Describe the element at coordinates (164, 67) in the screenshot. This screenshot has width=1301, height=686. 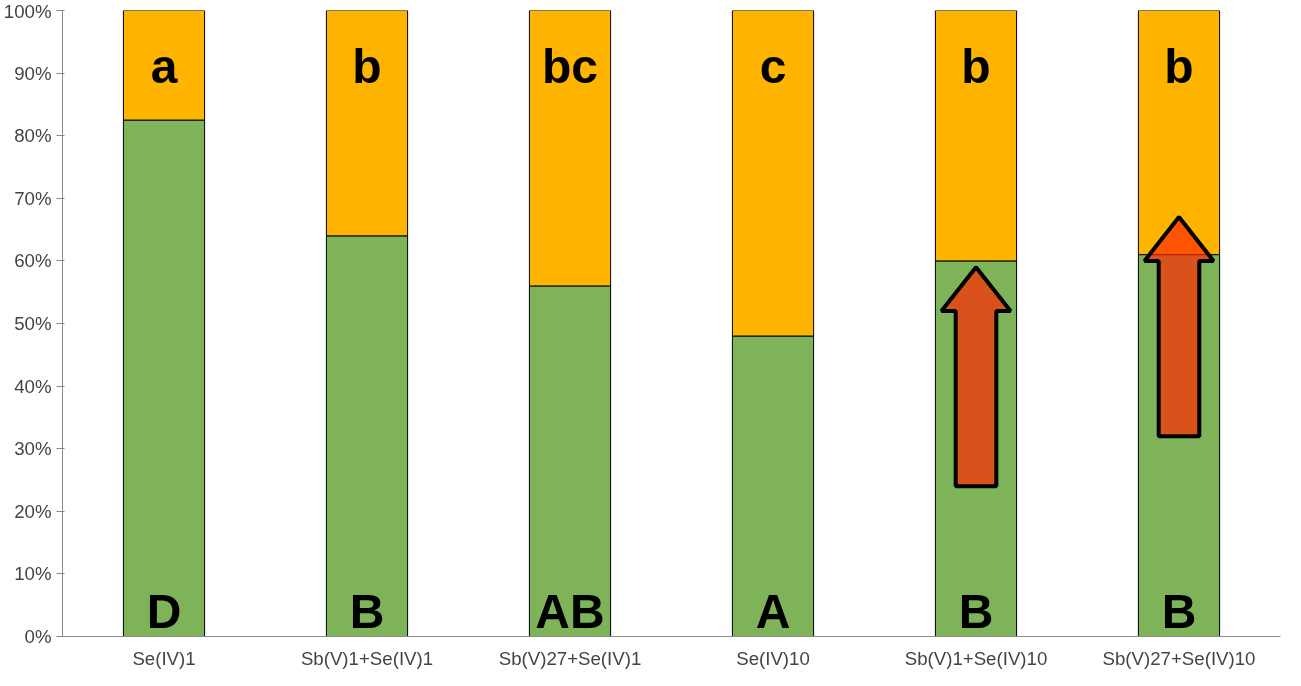
I see `annotation: a` at that location.